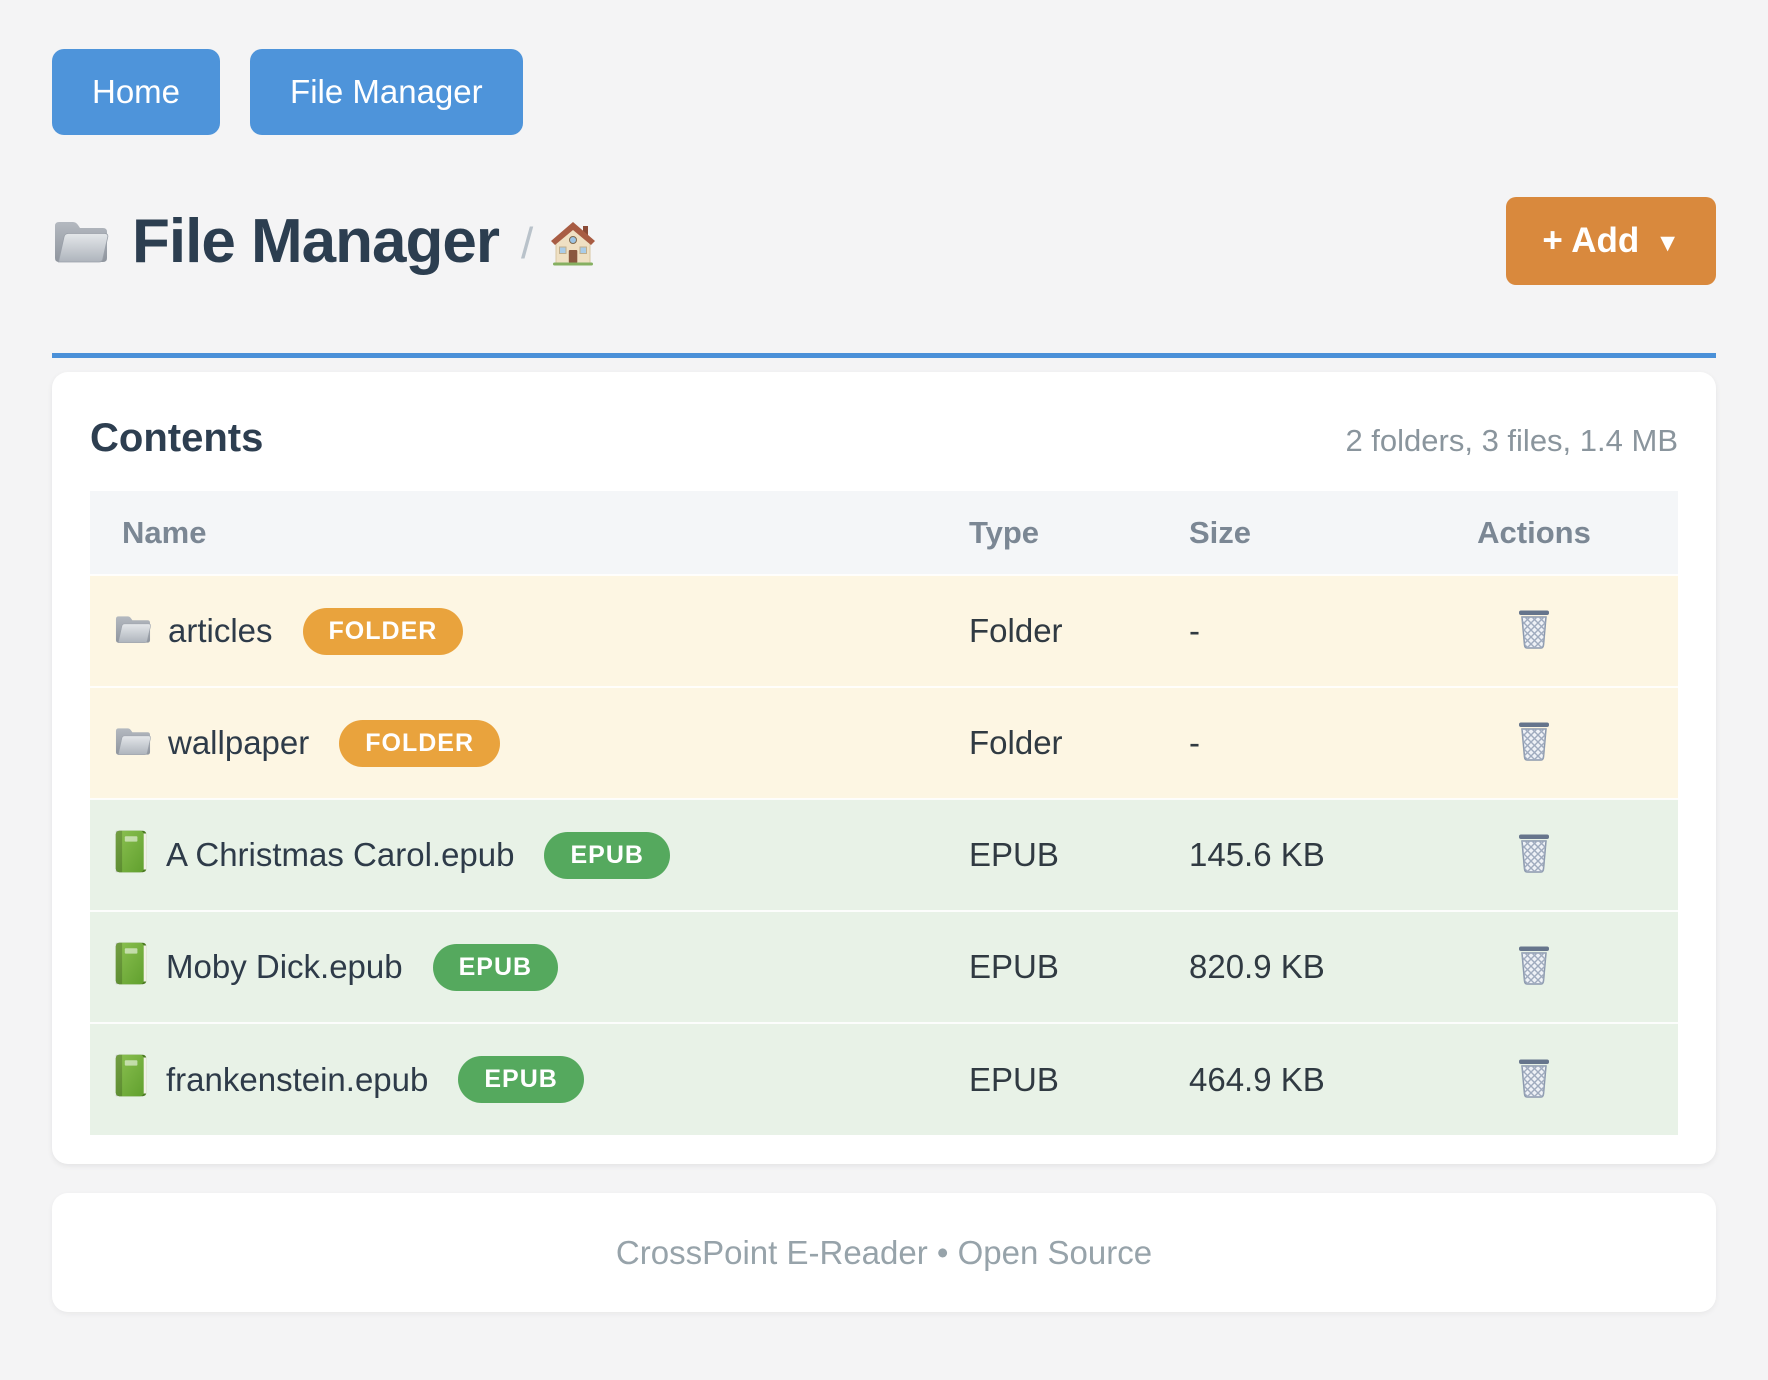 The width and height of the screenshot is (1768, 1380). I want to click on column-header-size: Size, so click(1287, 533).